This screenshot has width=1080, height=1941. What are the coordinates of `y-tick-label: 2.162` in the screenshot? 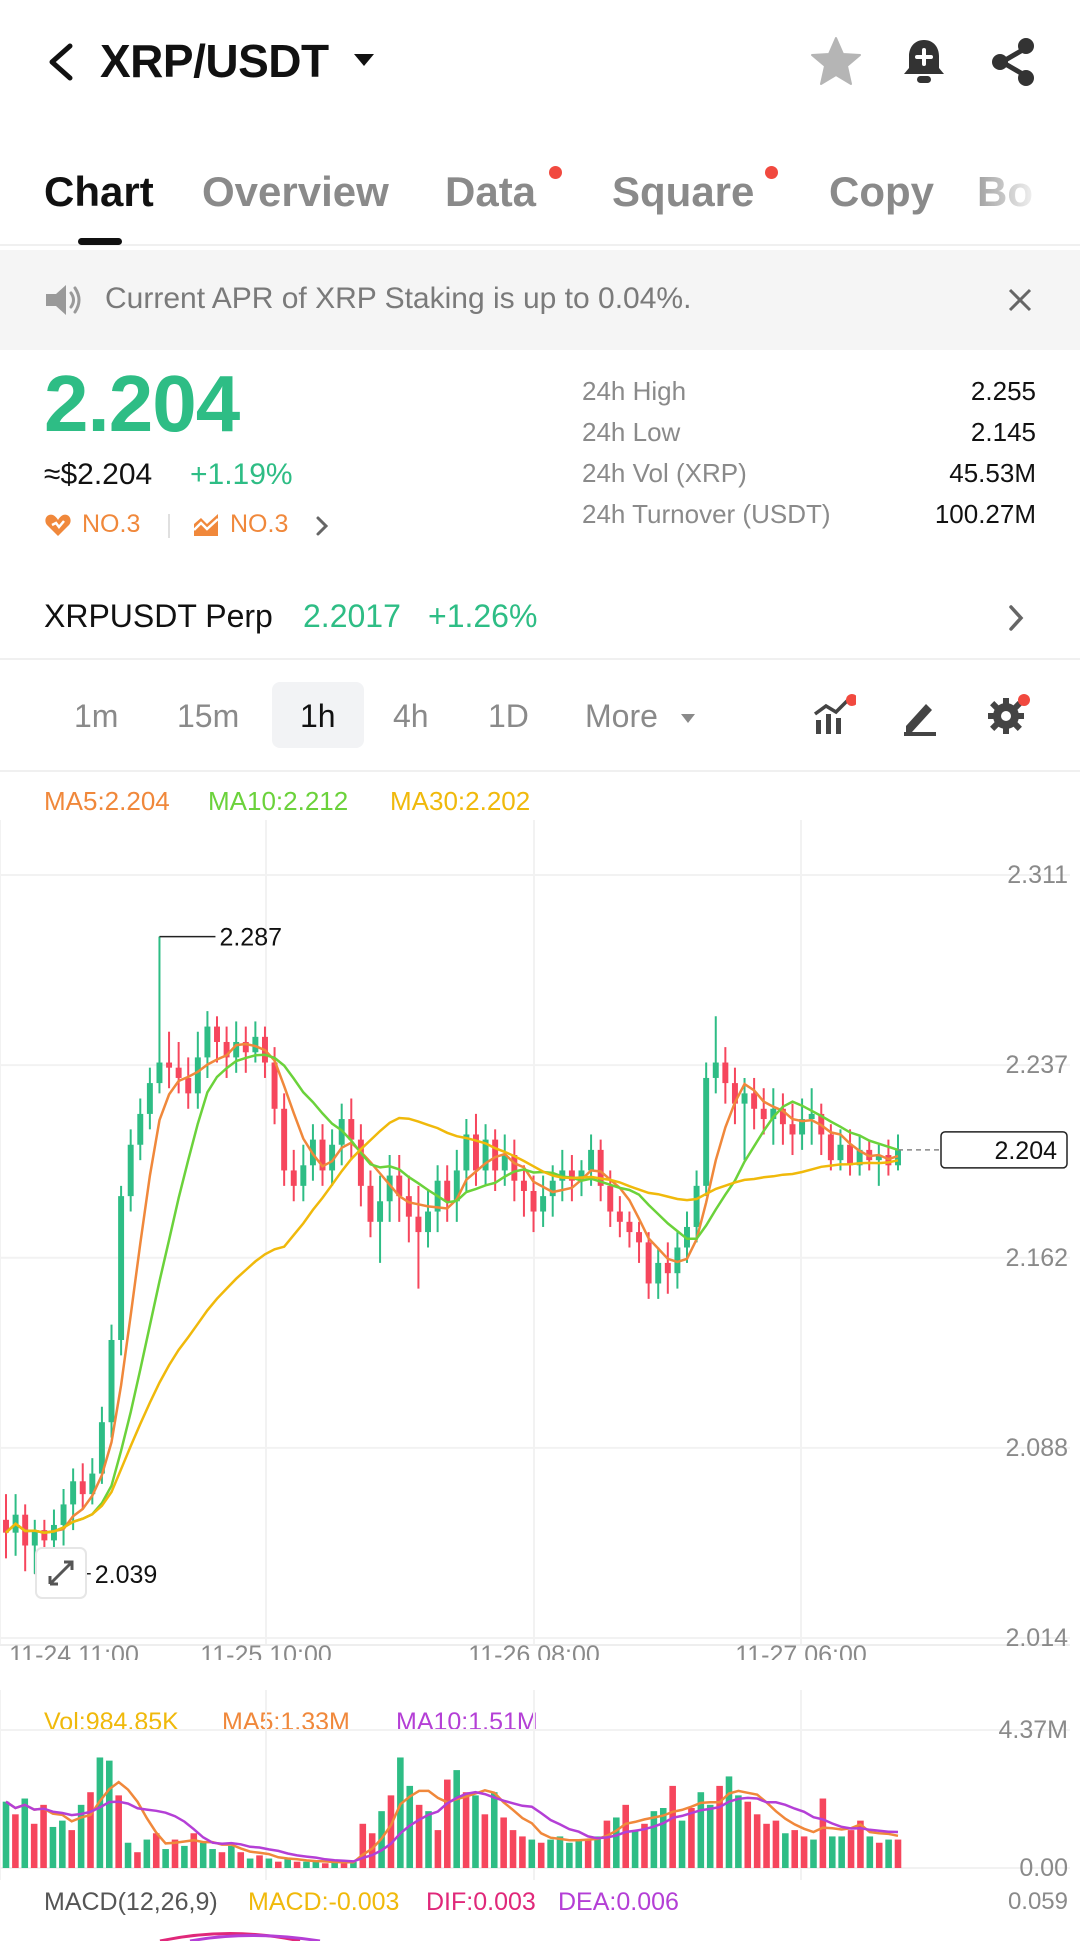 It's located at (1036, 1258).